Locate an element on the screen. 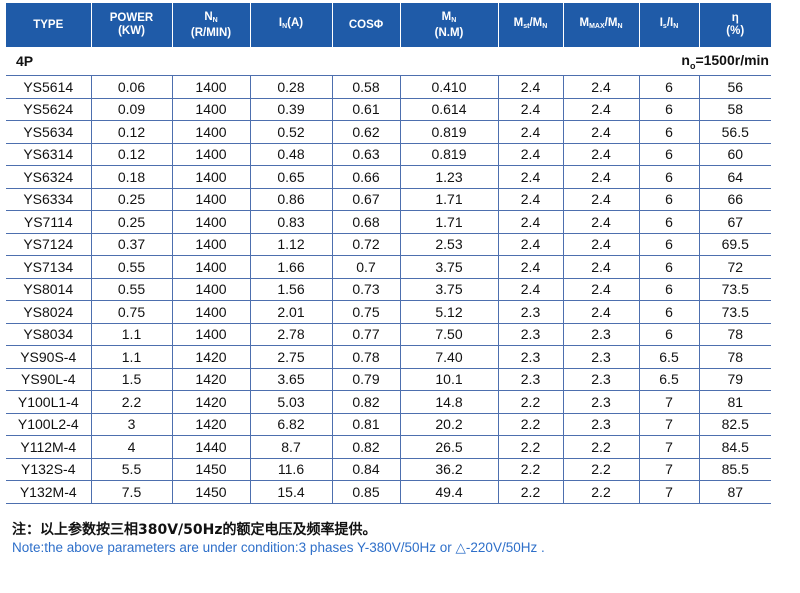  cell-torque: 0.614 is located at coordinates (449, 109).